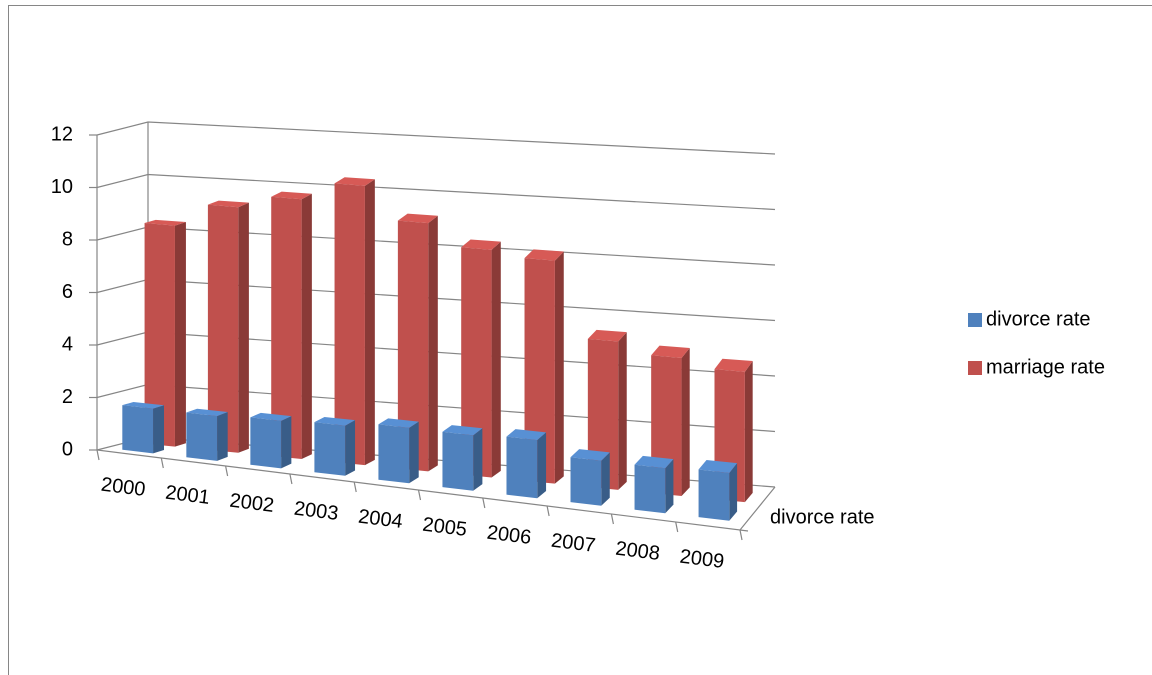 This screenshot has width=1152, height=675. Describe the element at coordinates (1038, 319) in the screenshot. I see `legend-label: divorce rate` at that location.